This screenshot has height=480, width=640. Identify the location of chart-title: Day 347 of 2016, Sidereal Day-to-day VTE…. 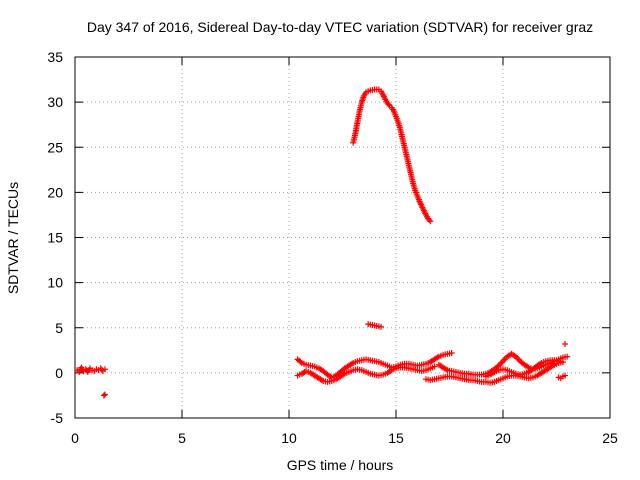
(340, 27).